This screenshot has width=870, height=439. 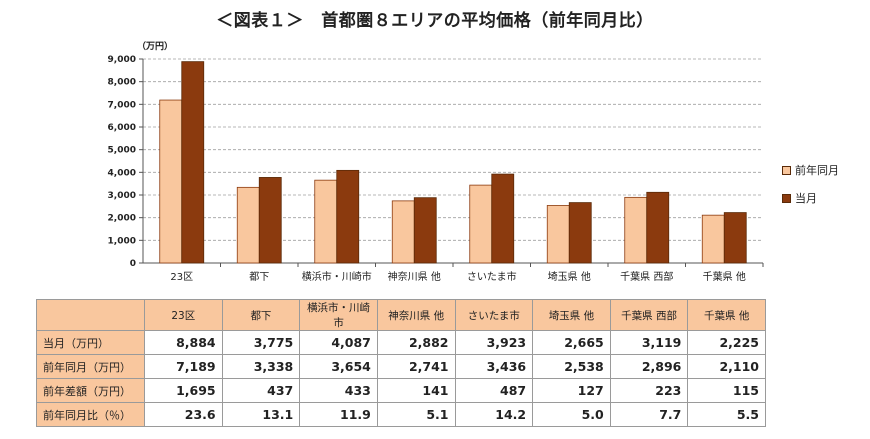 I want to click on table-cell: 7.7, so click(x=649, y=414).